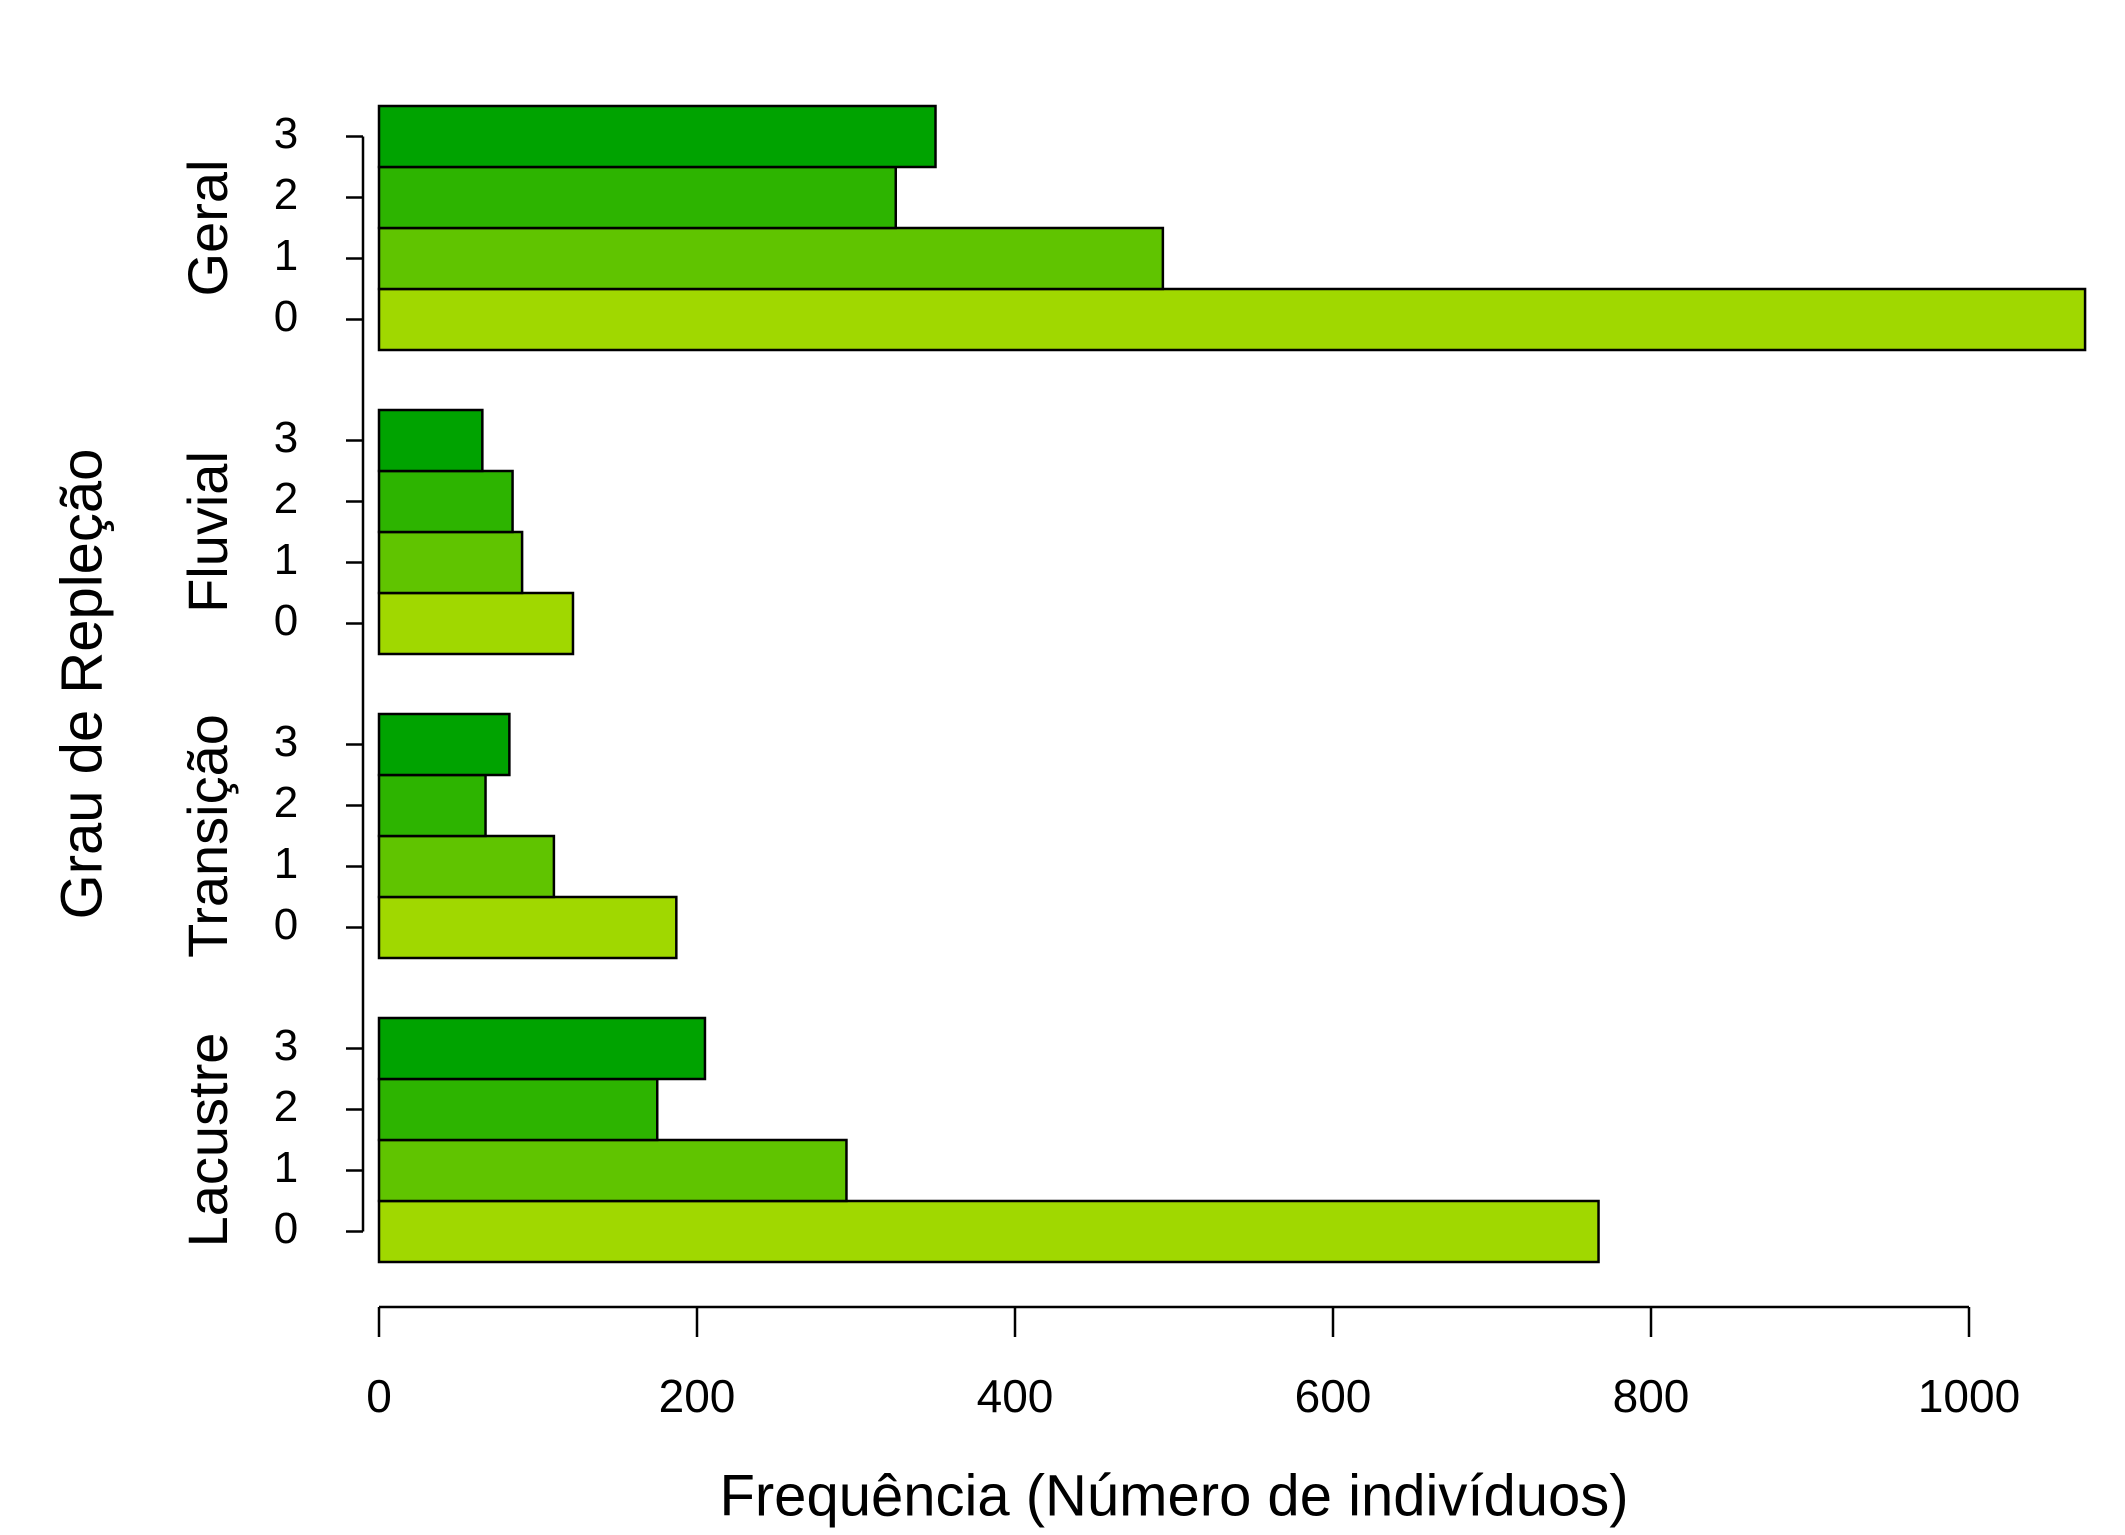 This screenshot has width=2125, height=1535. Describe the element at coordinates (207, 532) in the screenshot. I see `group-label: Fluvial` at that location.